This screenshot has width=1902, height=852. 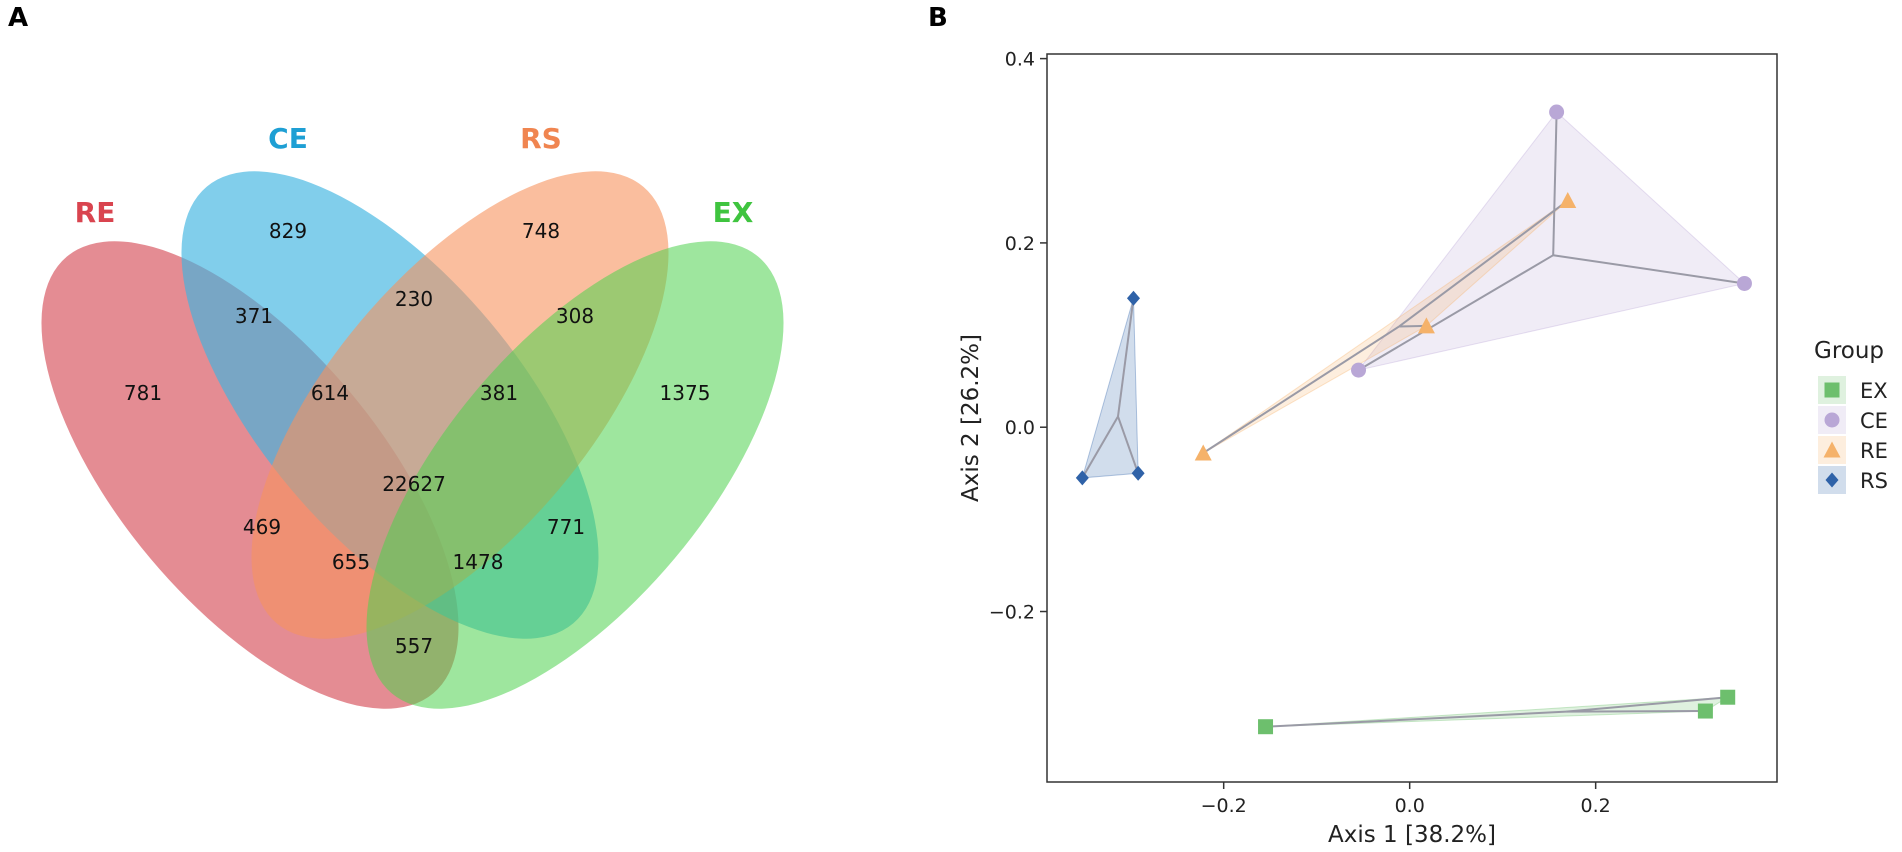 I want to click on y-tick-label: −0.2, so click(x=1012, y=613).